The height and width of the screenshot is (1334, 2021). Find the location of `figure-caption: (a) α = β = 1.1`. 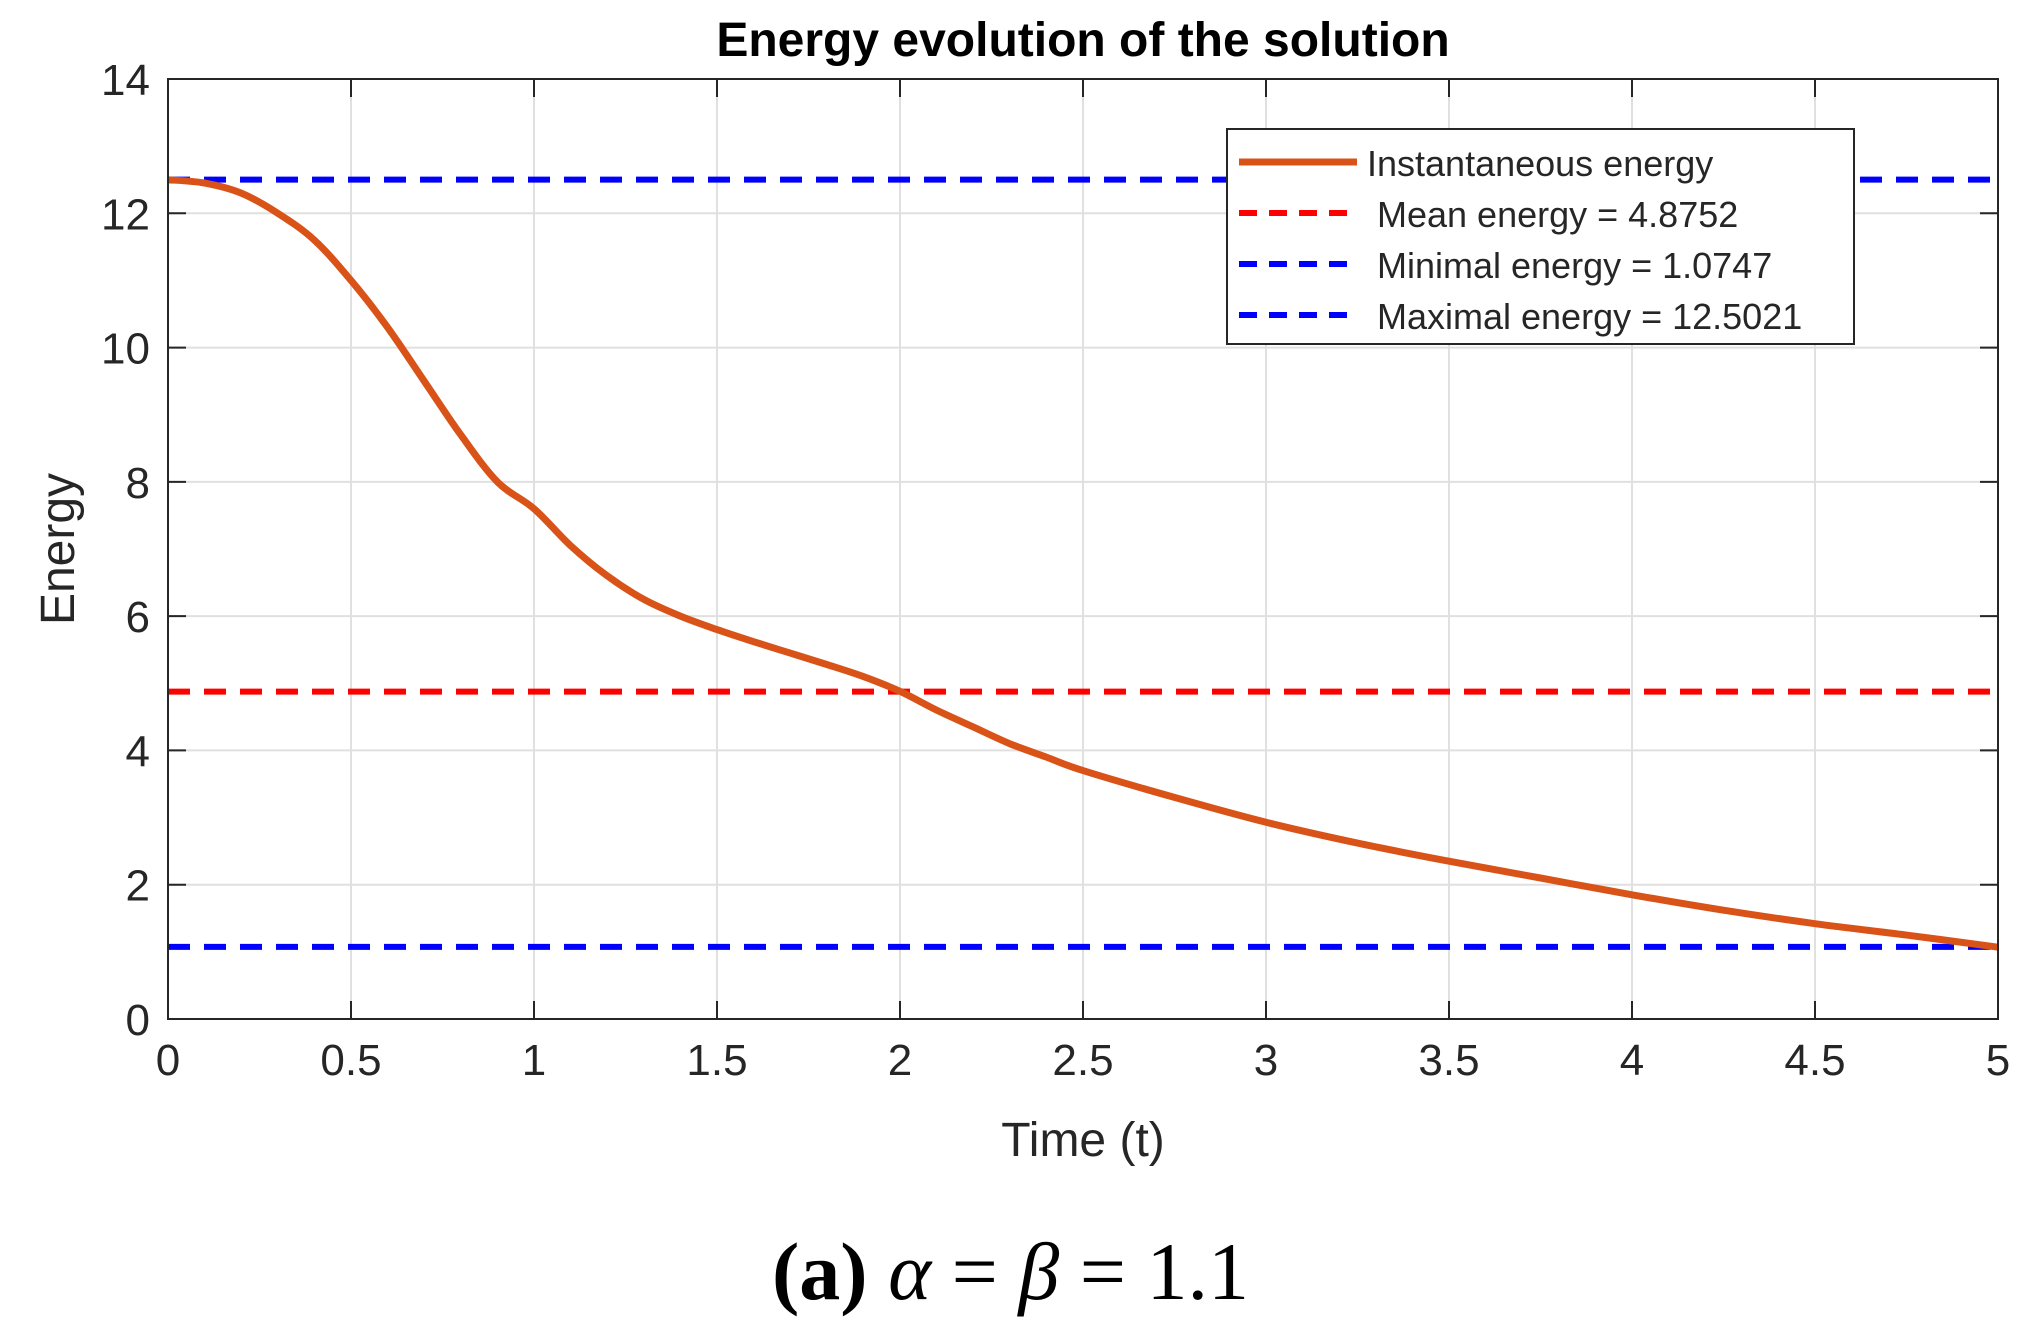

figure-caption: (a) α = β = 1.1 is located at coordinates (1010, 1272).